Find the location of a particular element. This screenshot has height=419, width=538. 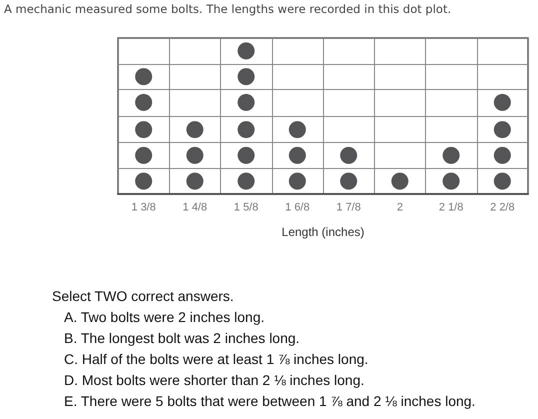

x-tick-label: 1 5/8 is located at coordinates (246, 208).